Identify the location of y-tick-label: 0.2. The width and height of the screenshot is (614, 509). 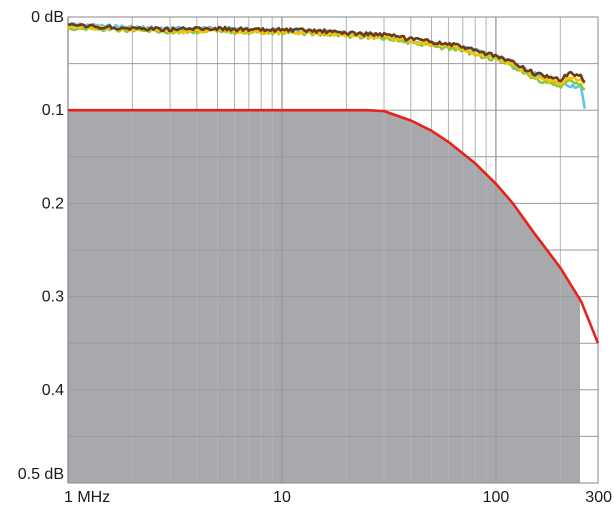
(53, 203).